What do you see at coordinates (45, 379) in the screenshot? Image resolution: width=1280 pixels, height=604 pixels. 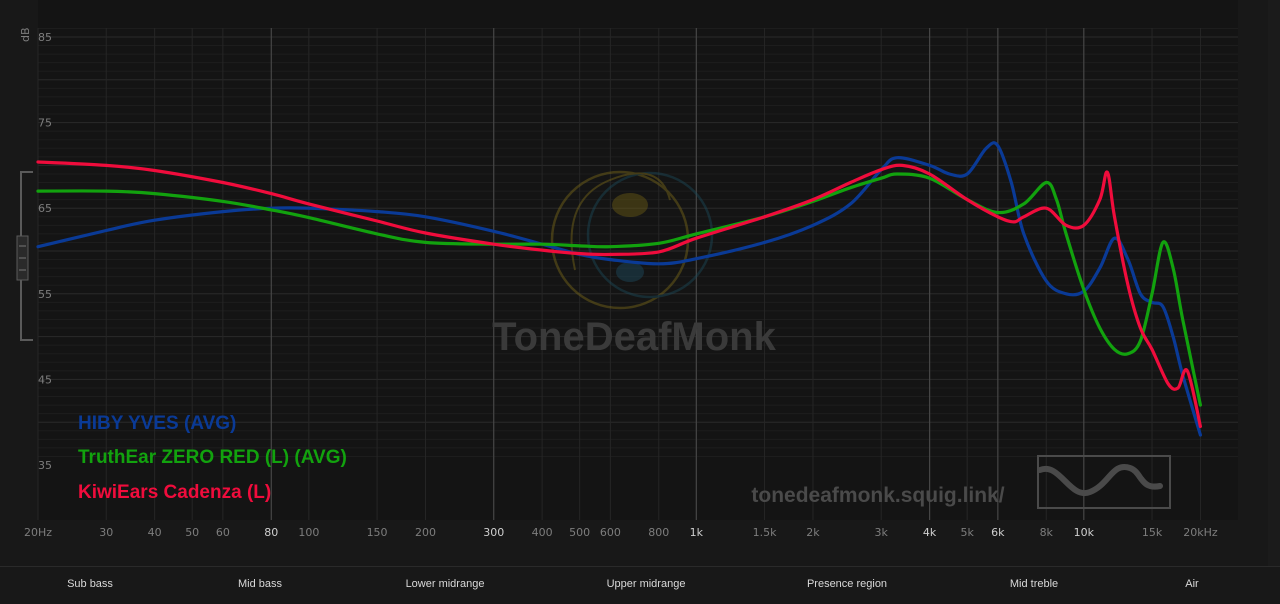 I see `y-tick-label: 45` at bounding box center [45, 379].